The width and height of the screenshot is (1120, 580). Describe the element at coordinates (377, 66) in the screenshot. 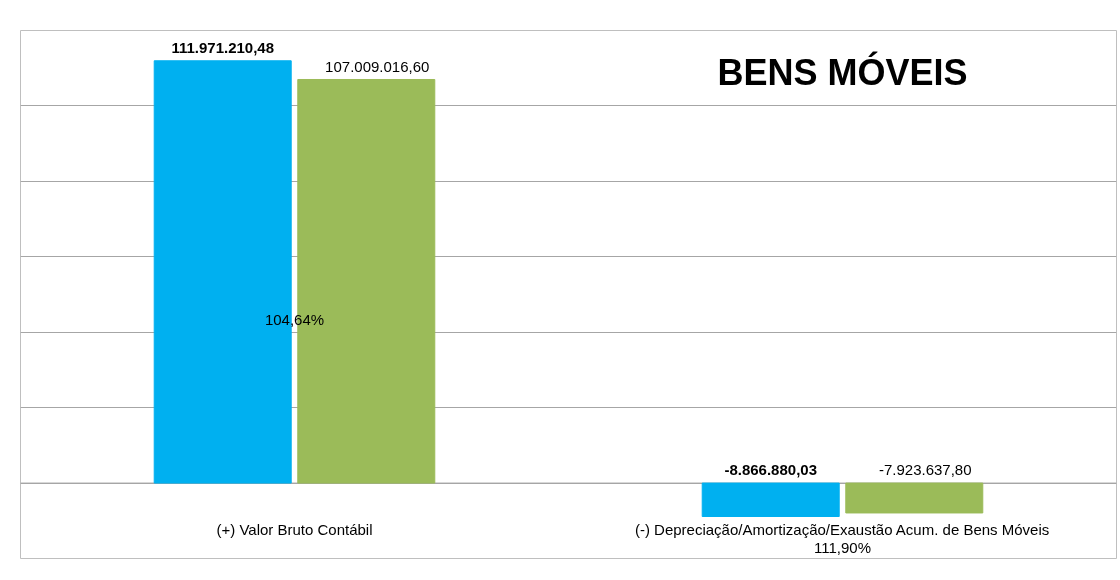

I see `data-label: 107.009.016,60` at that location.